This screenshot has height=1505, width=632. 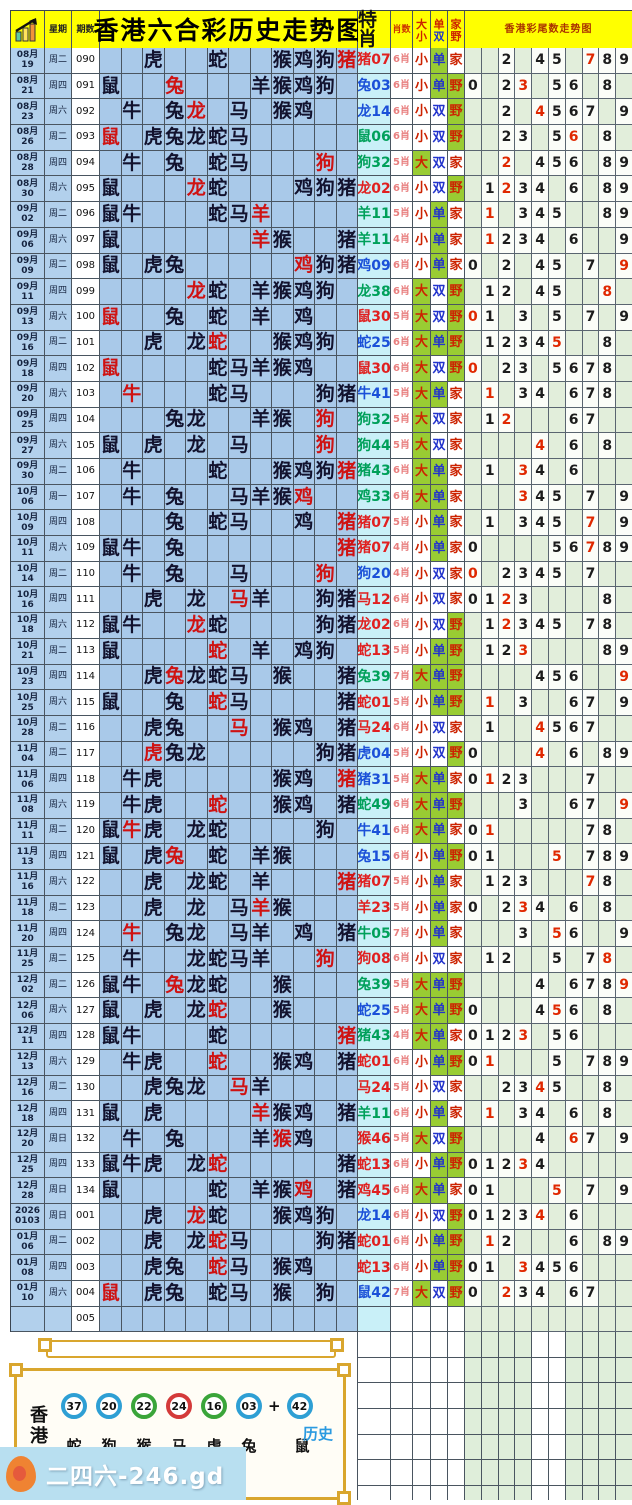 What do you see at coordinates (28, 369) in the screenshot?
I see `date-cell: 09月18` at bounding box center [28, 369].